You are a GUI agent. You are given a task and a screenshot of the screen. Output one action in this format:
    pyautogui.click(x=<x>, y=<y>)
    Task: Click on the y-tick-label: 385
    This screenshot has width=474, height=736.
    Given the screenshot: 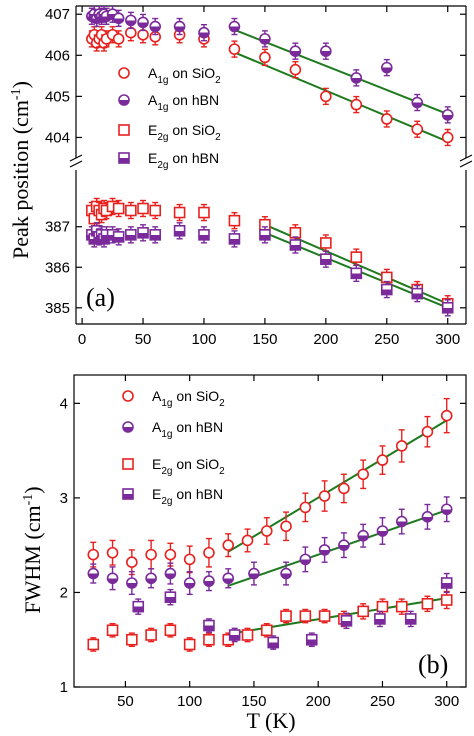 What is the action you would take?
    pyautogui.click(x=57, y=308)
    